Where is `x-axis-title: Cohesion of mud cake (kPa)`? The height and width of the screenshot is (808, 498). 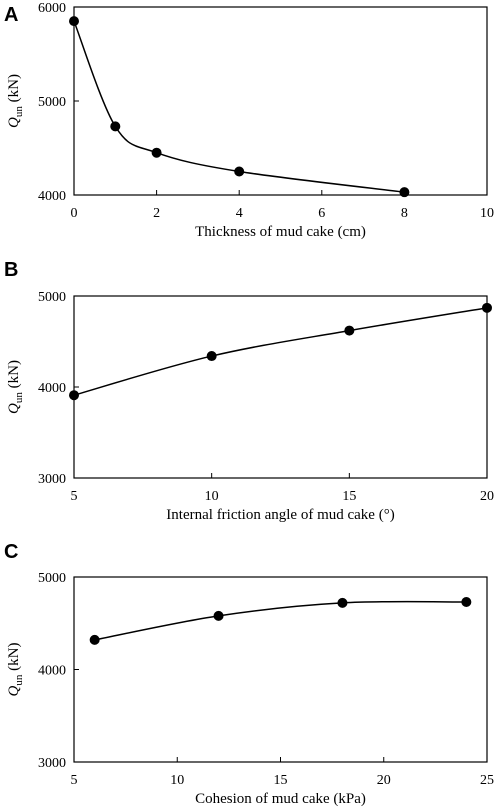
x-axis-title: Cohesion of mud cake (kPa) is located at coordinates (280, 799).